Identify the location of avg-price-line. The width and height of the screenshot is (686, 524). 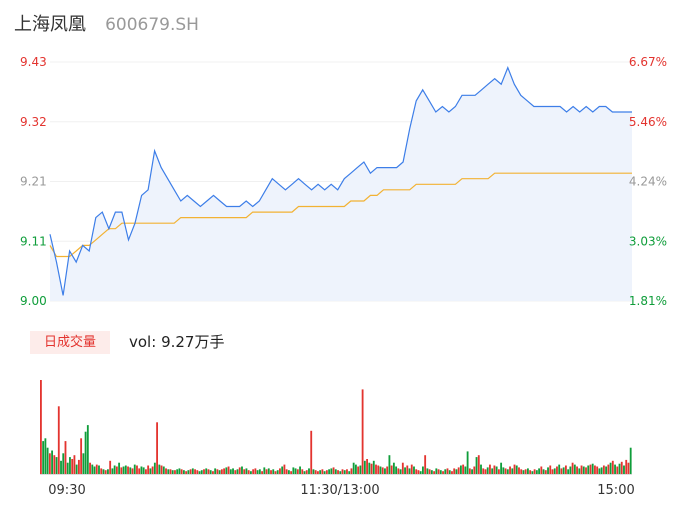
(340, 215).